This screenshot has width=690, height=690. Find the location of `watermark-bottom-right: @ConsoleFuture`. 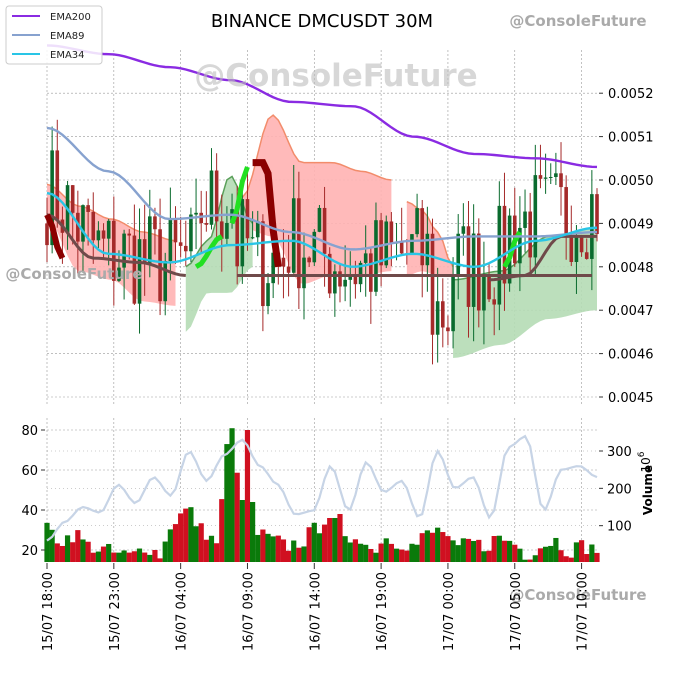

watermark-bottom-right: @ConsoleFuture is located at coordinates (577, 595).